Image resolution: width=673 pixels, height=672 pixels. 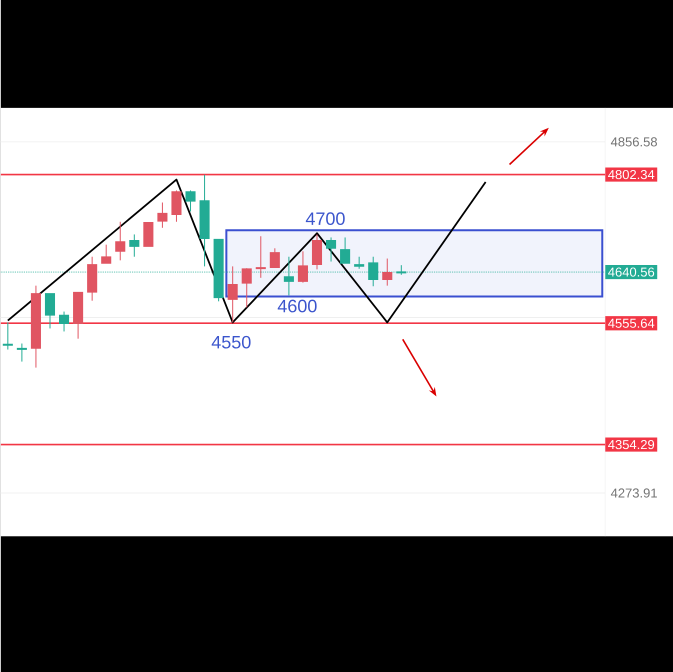 What do you see at coordinates (633, 493) in the screenshot?
I see `y-tick-label: 4273.91` at bounding box center [633, 493].